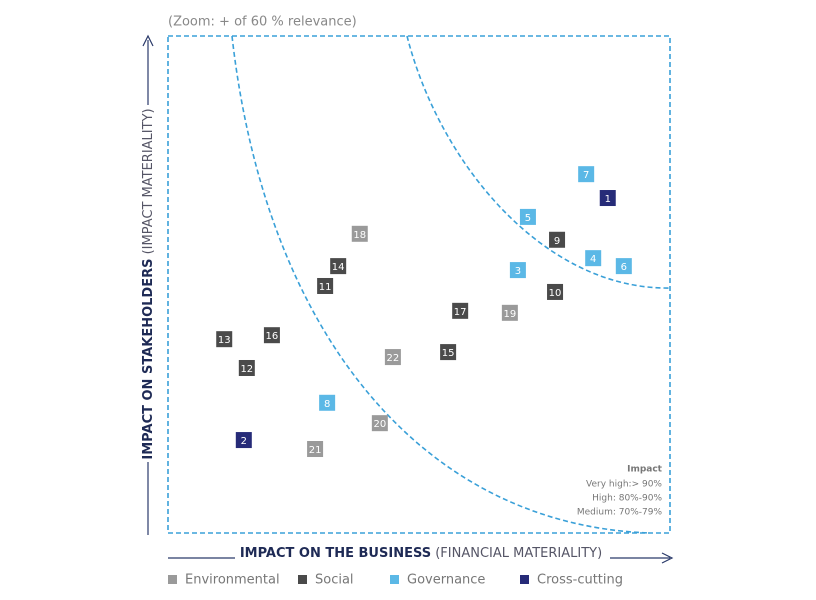 This screenshot has width=816, height=600. I want to click on point-label: 19, so click(509, 314).